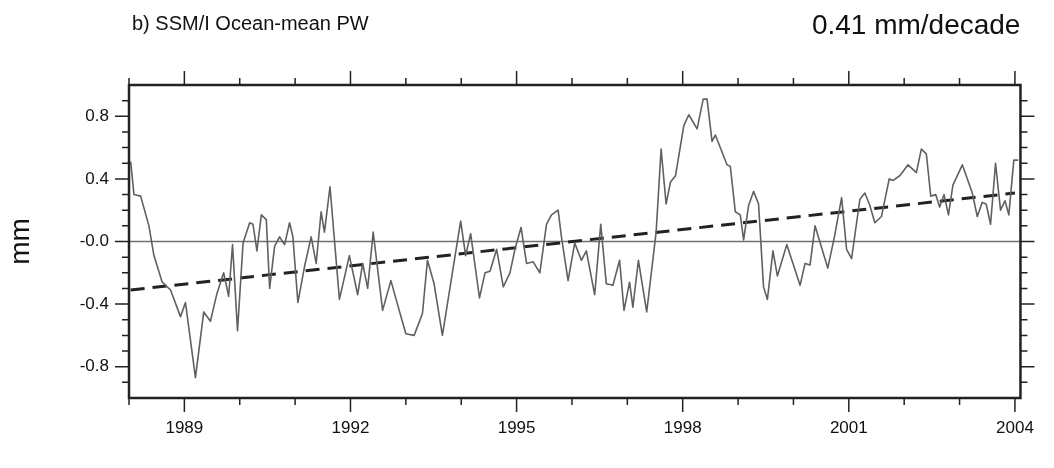  What do you see at coordinates (916, 24) in the screenshot?
I see `text: 0.41 mm/decade` at bounding box center [916, 24].